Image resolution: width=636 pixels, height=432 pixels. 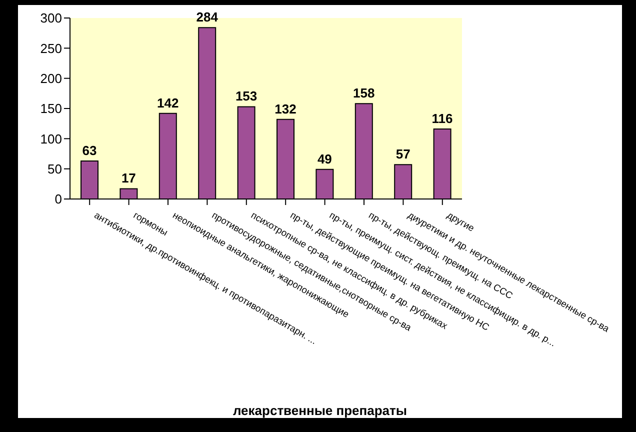 I want to click on data-label: 158, so click(x=364, y=93).